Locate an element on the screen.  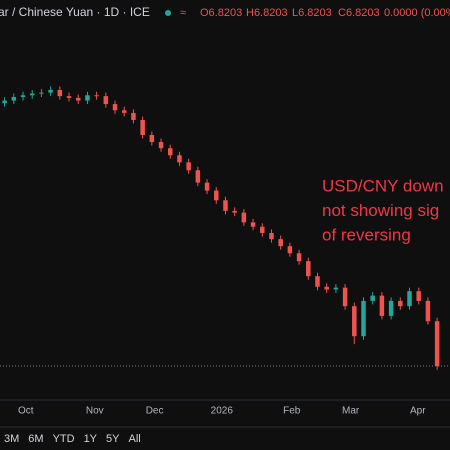
x-tick-label: Mar is located at coordinates (351, 411).